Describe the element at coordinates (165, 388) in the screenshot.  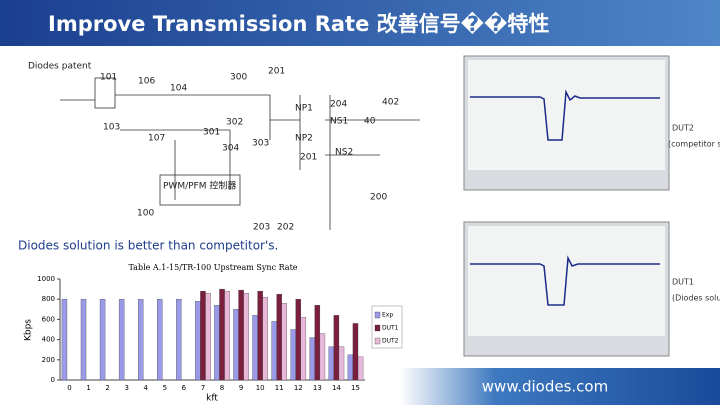
I see `x-tick-label: 5` at that location.